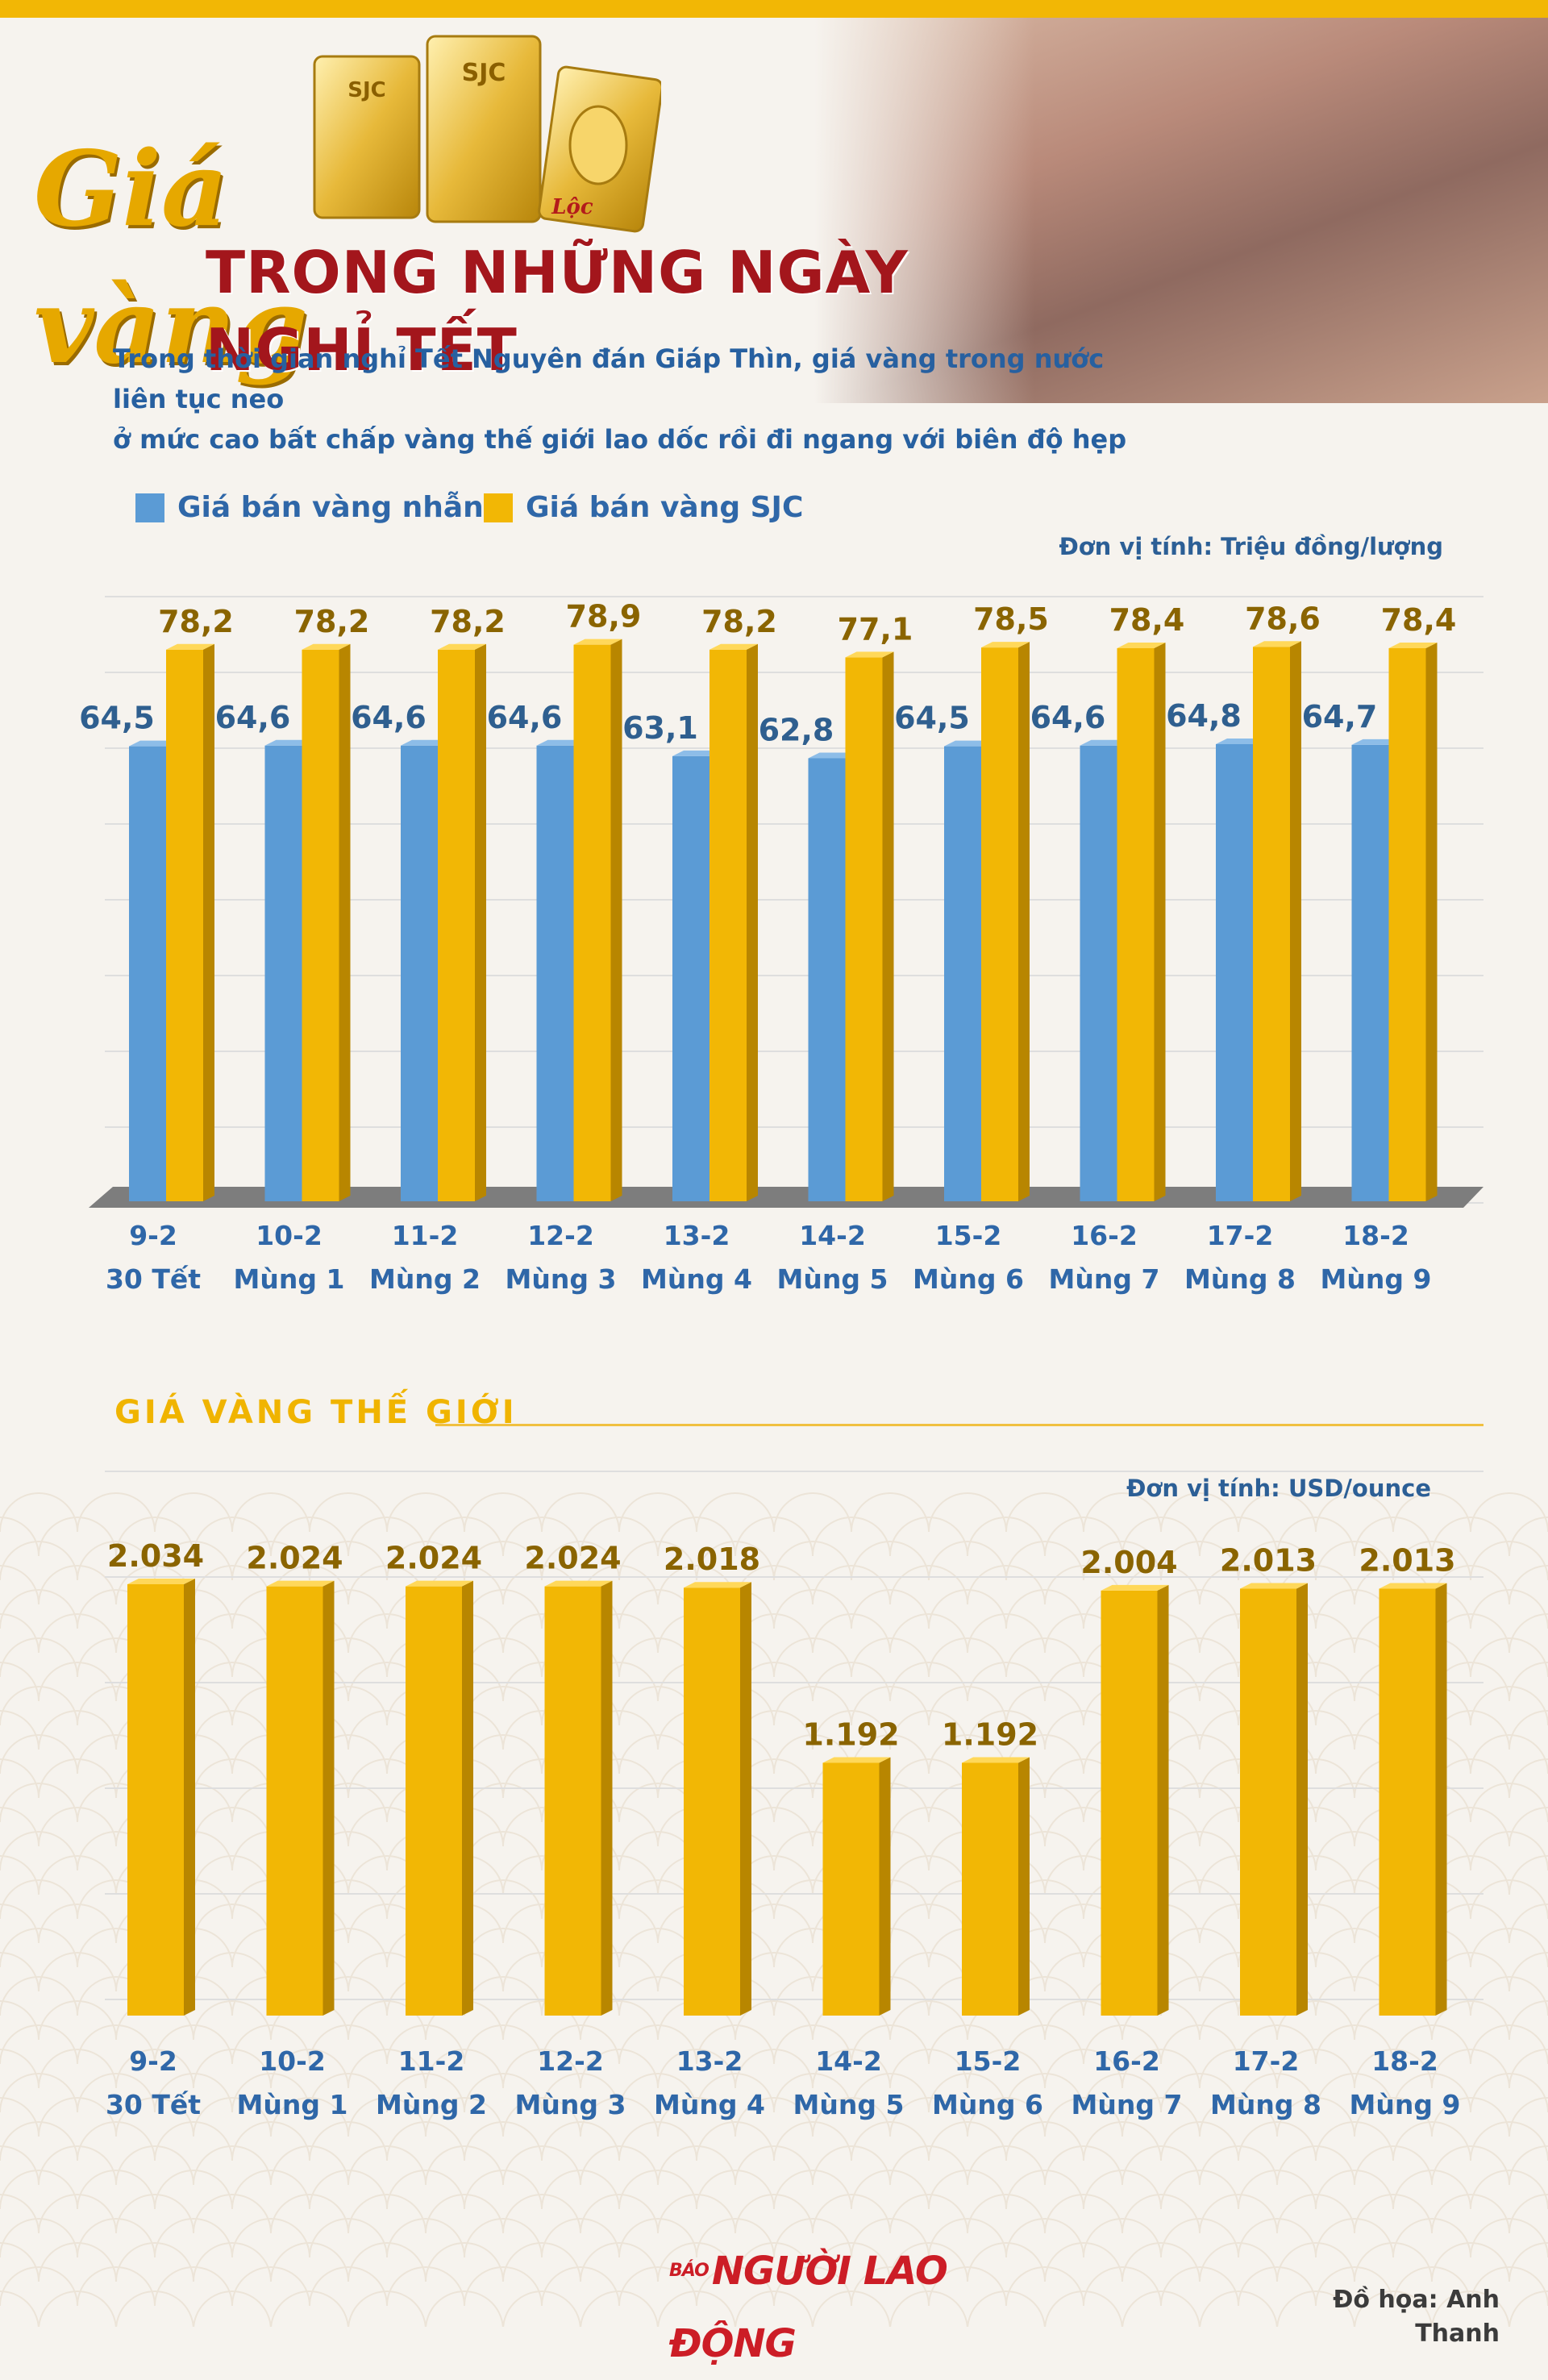 The image size is (1548, 2380). Describe the element at coordinates (117, 718) in the screenshot. I see `value-label-0-0: 64,5` at that location.